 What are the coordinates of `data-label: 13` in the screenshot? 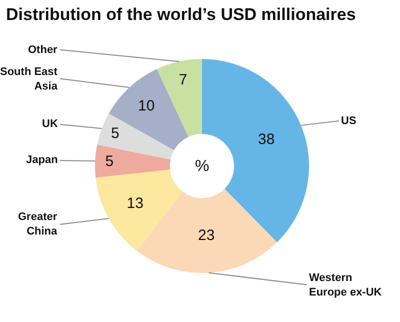 It's located at (135, 203).